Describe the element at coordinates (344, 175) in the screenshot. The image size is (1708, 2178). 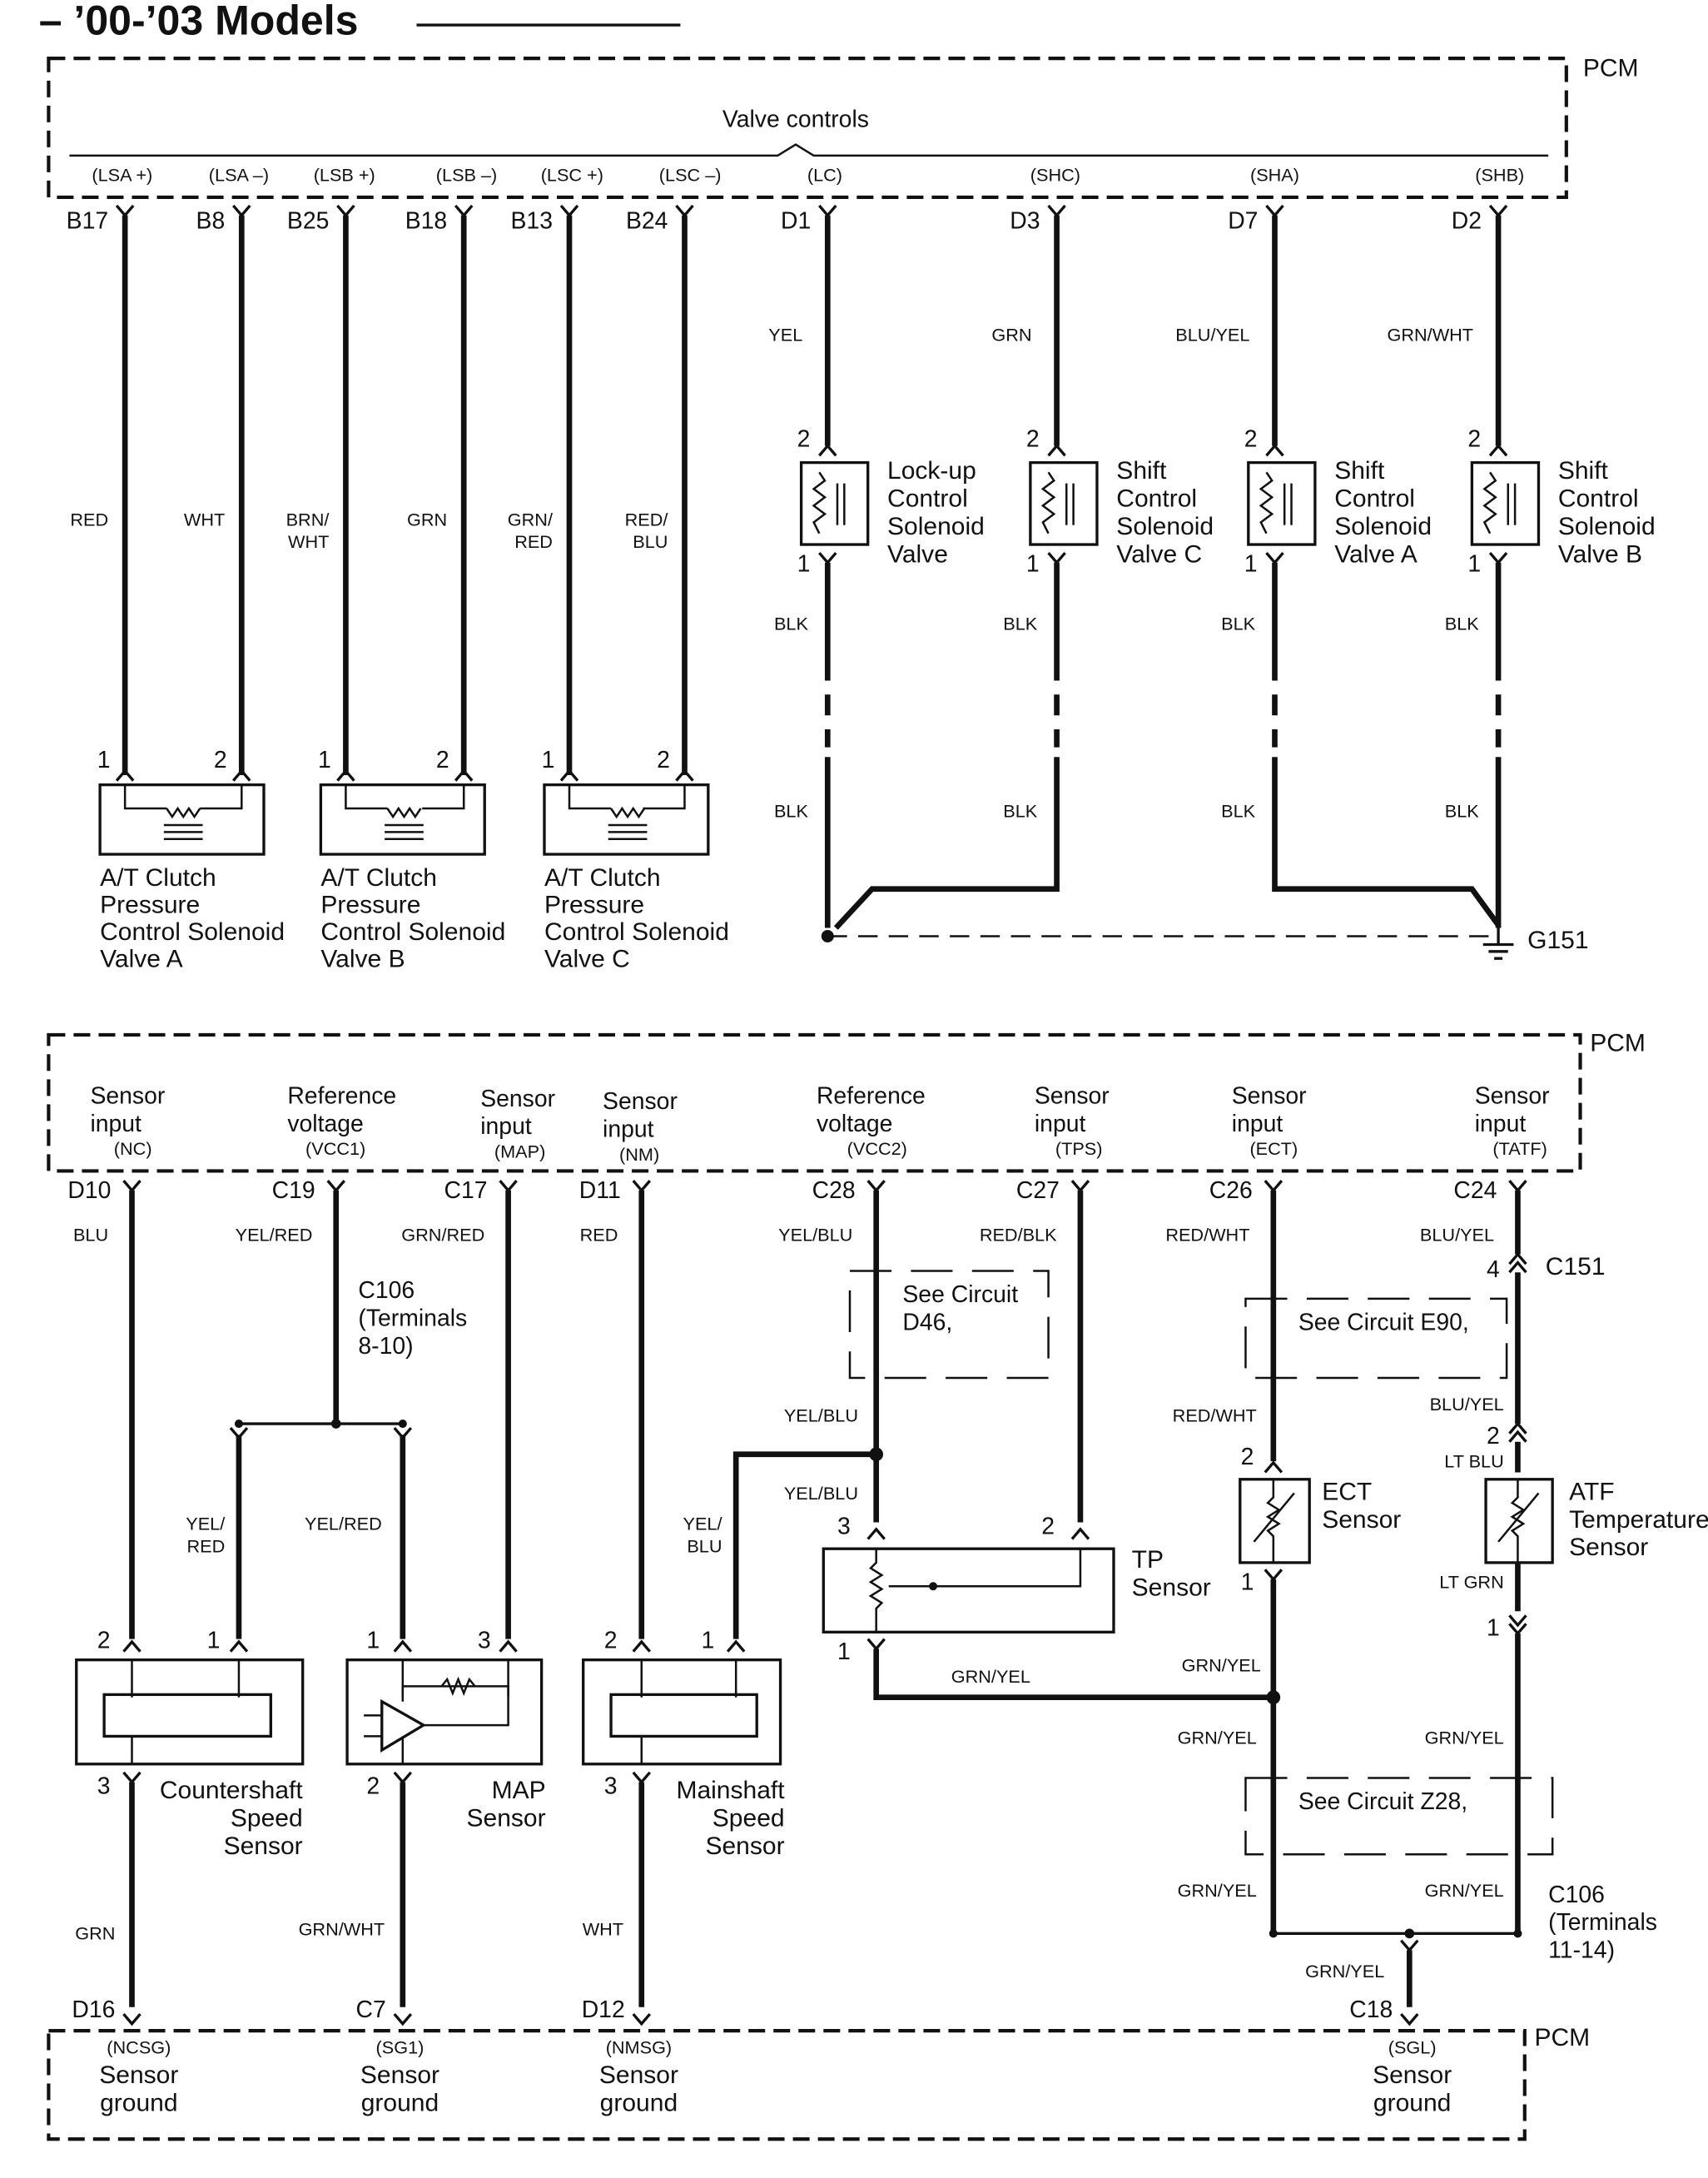
I see `signal-name: (LSB +)` at that location.